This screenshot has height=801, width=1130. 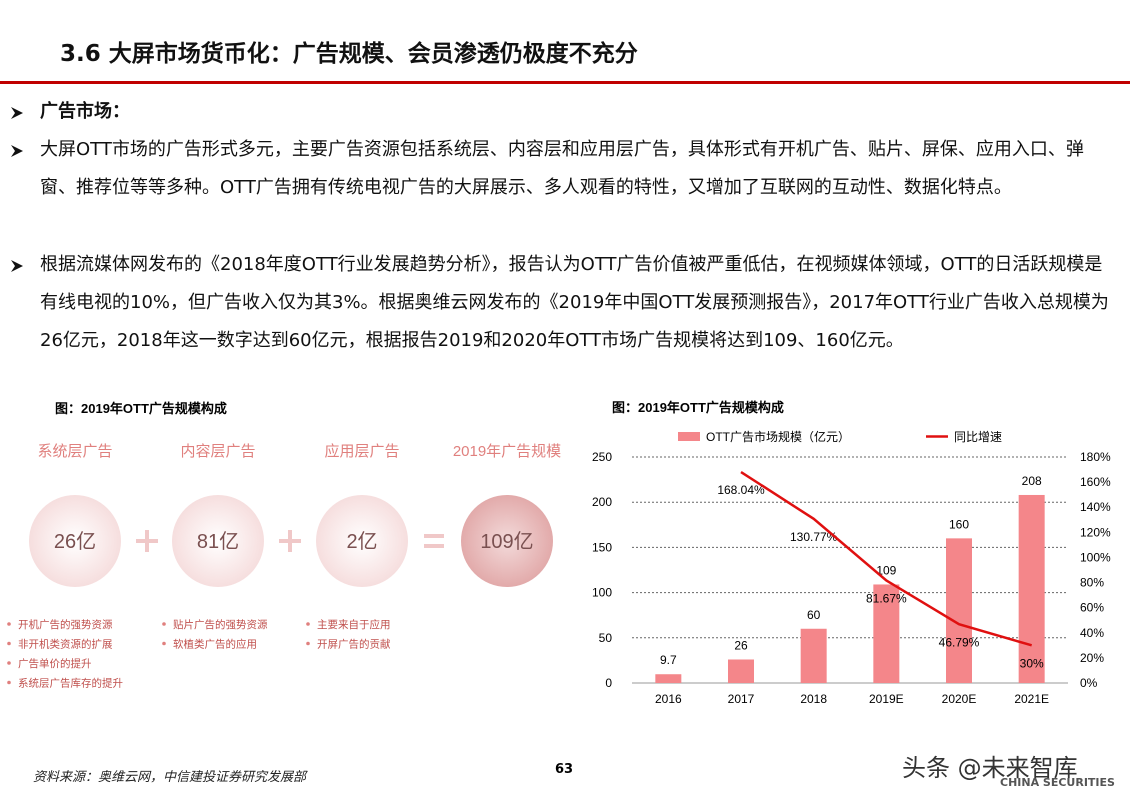 What do you see at coordinates (814, 615) in the screenshot?
I see `bar-value-label: 60` at bounding box center [814, 615].